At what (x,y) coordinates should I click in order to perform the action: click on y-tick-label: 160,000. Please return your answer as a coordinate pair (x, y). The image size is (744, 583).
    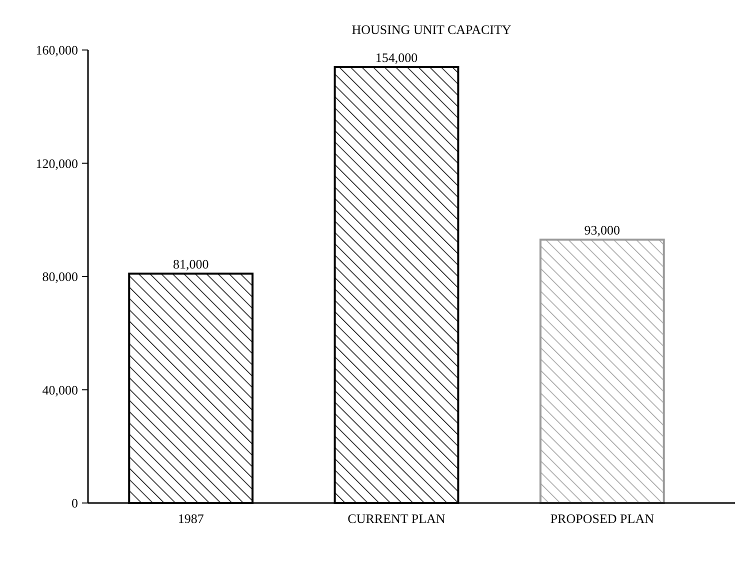
    Looking at the image, I should click on (57, 50).